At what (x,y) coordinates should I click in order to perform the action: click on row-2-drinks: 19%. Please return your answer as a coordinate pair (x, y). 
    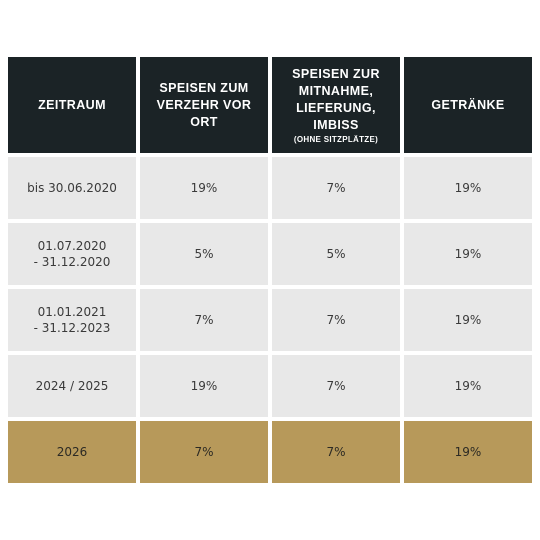
    Looking at the image, I should click on (468, 254).